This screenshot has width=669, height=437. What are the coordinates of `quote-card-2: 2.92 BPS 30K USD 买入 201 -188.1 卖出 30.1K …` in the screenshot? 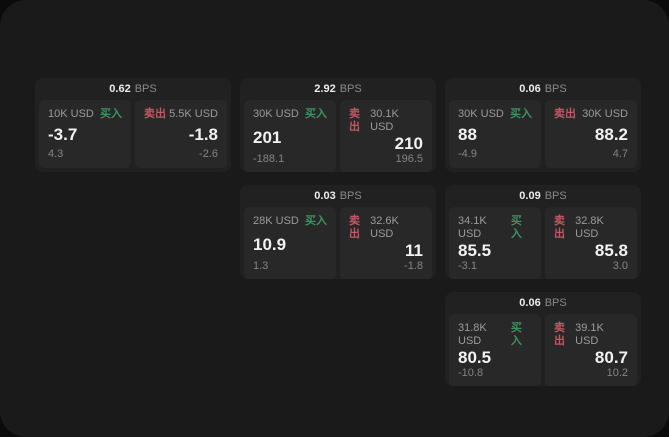 It's located at (338, 125).